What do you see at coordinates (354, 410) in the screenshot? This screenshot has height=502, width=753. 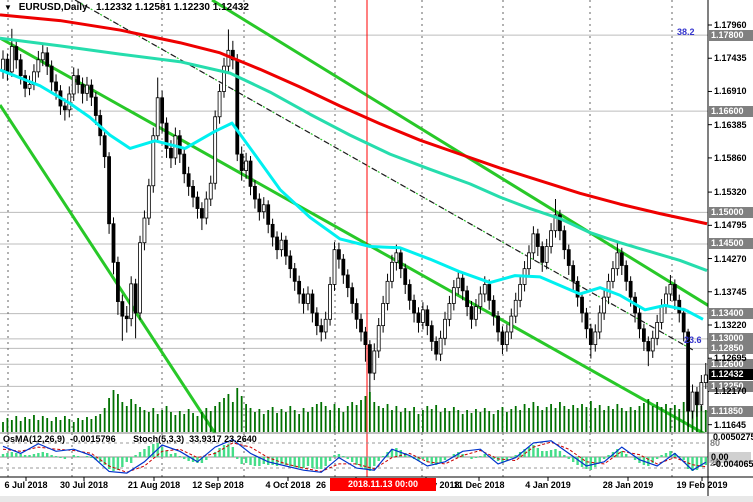 I see `volume-bars` at bounding box center [354, 410].